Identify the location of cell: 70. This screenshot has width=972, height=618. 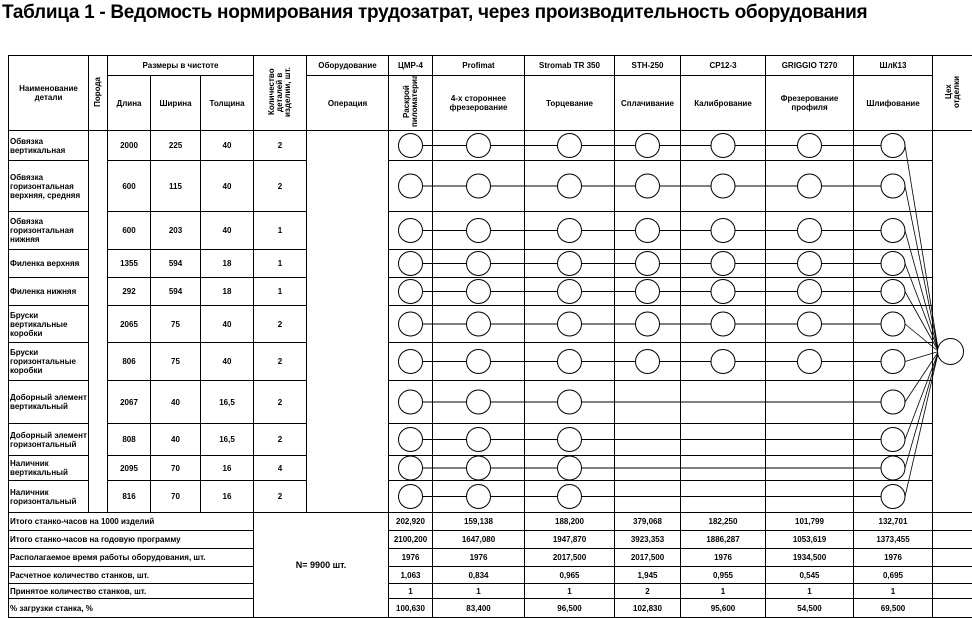
(175, 496).